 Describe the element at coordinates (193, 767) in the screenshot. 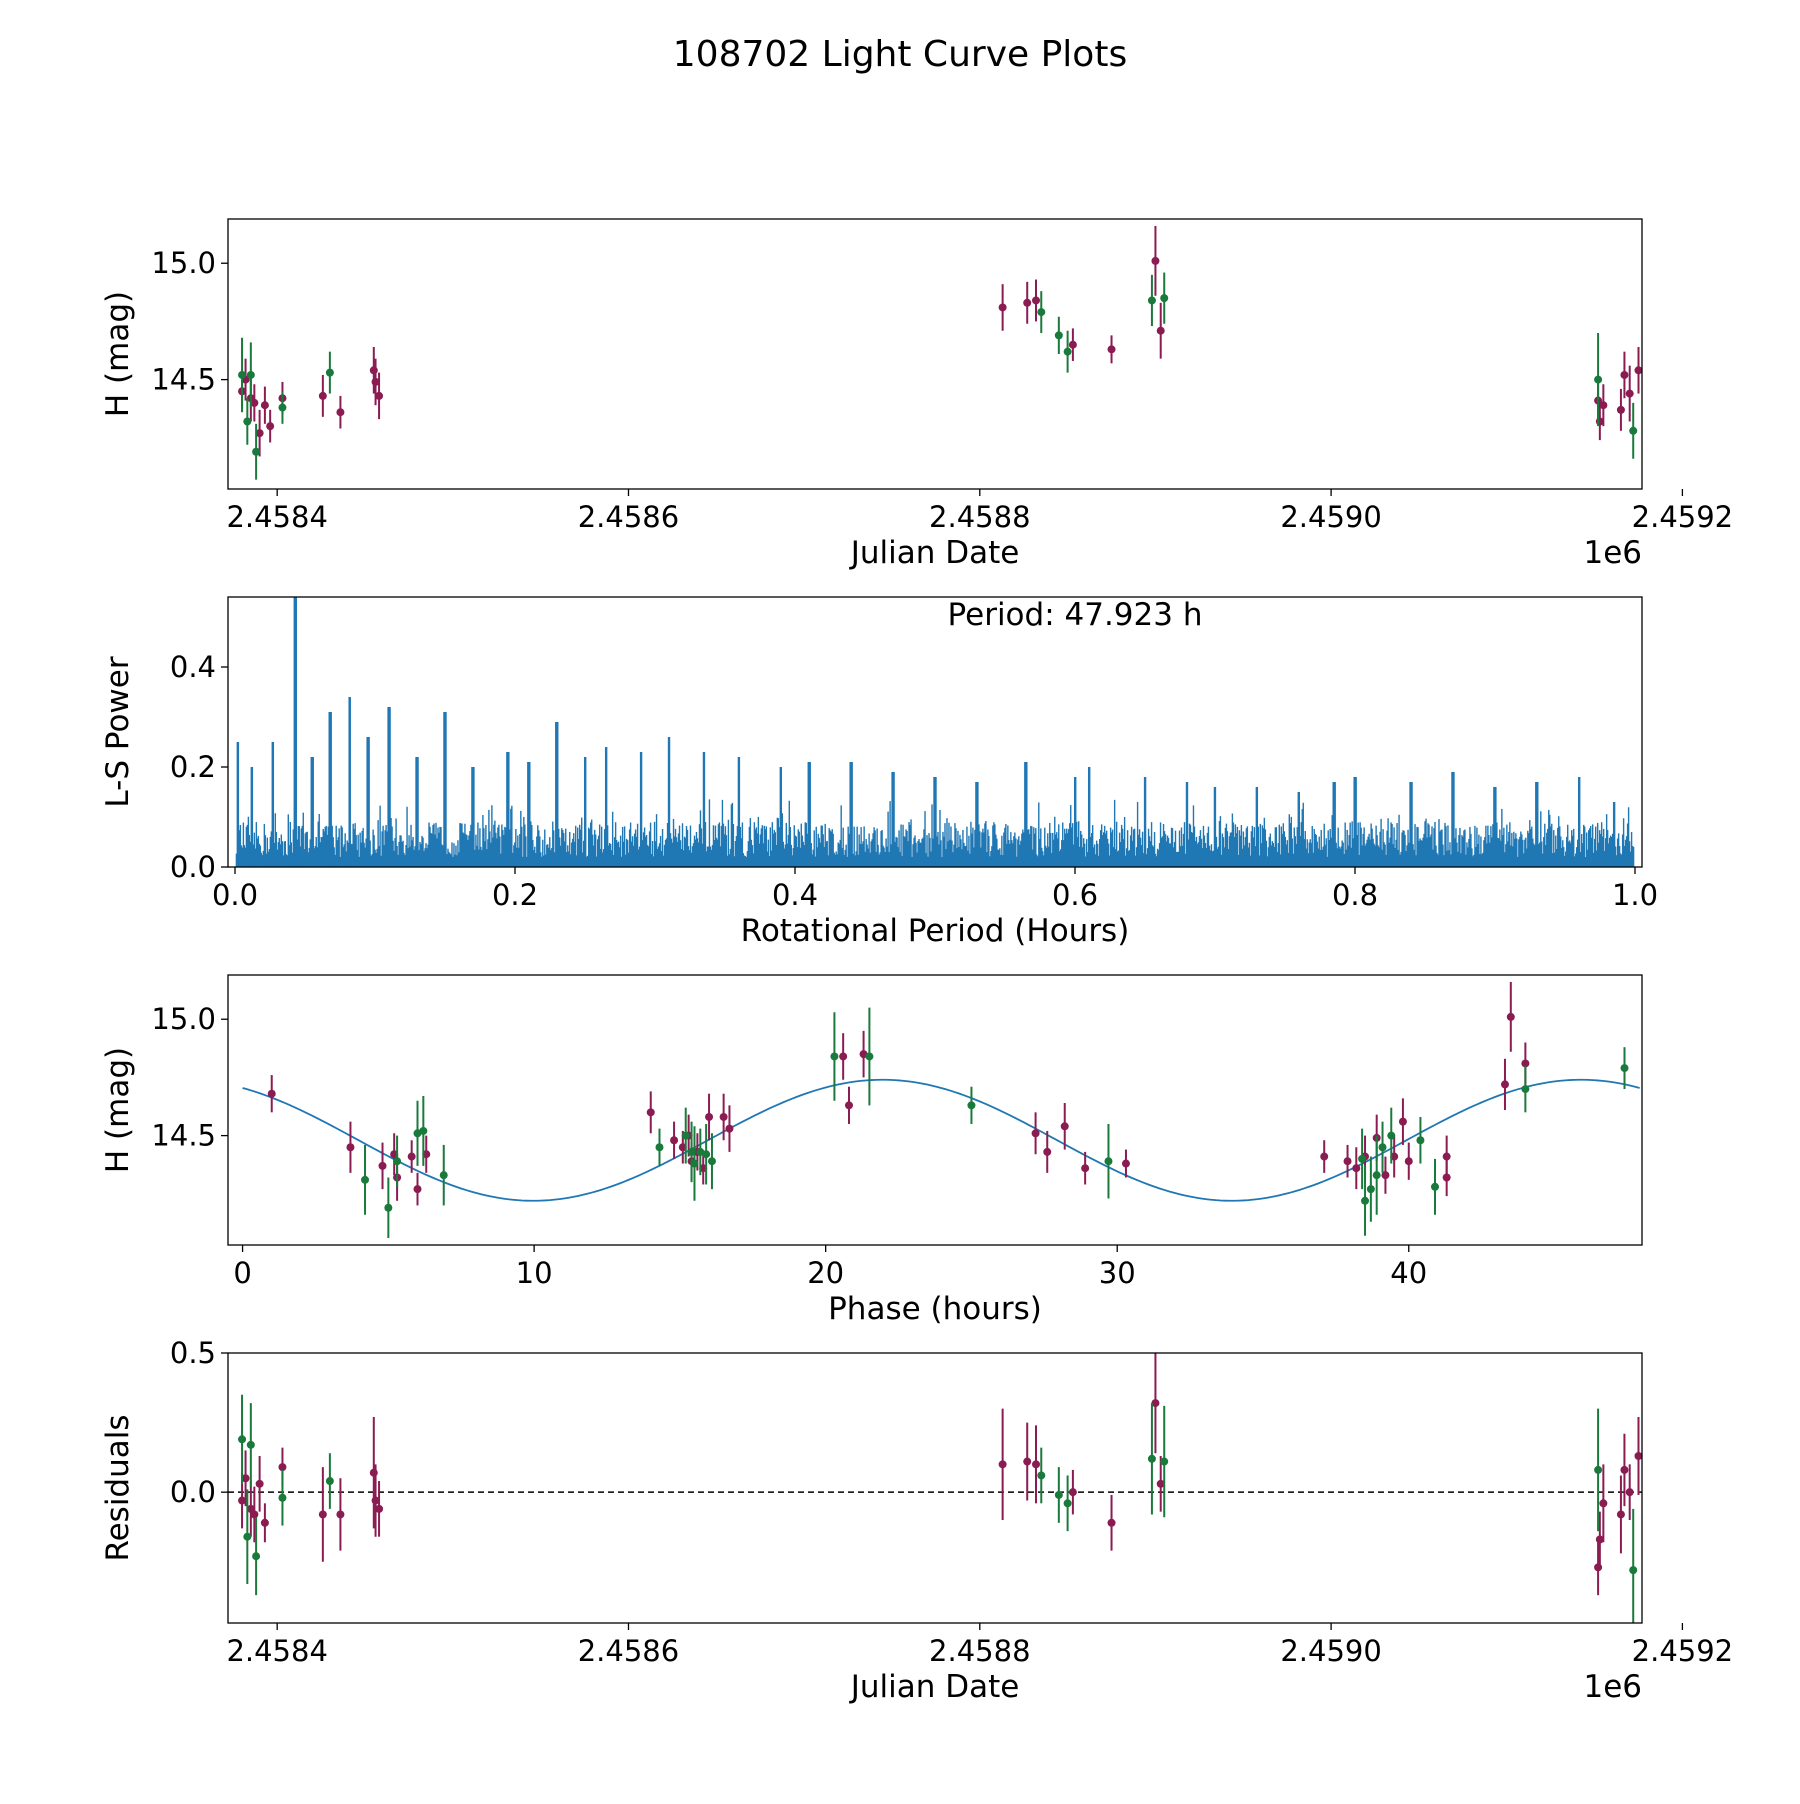

I see `y-tick-label: 0.2` at that location.